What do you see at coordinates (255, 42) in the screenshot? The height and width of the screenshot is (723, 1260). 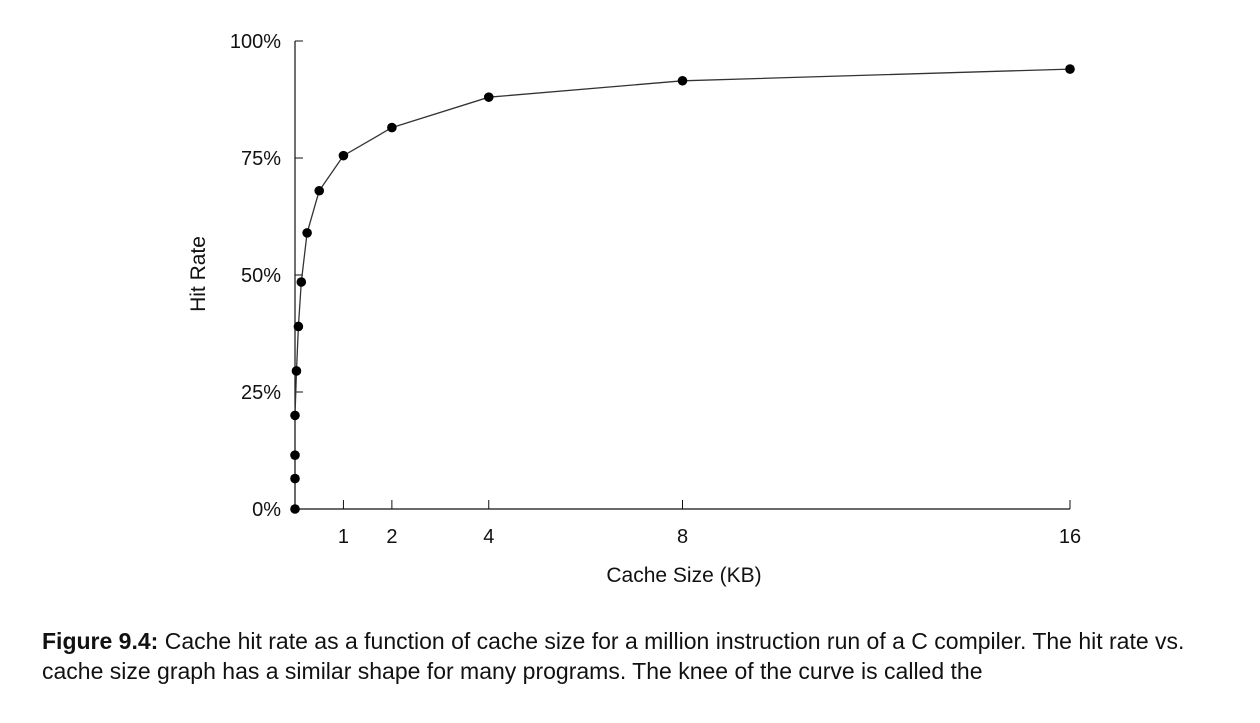 I see `y-tick-label: 100%` at bounding box center [255, 42].